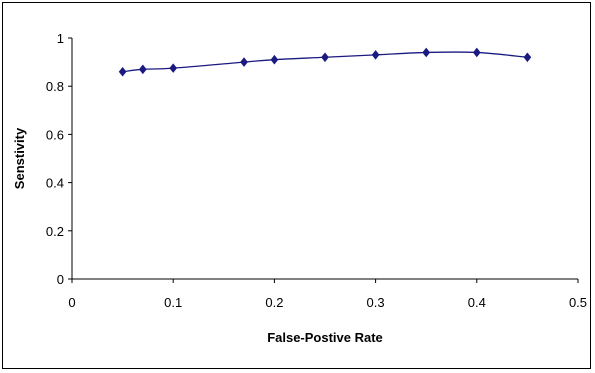 The image size is (595, 373). I want to click on x-tick-label: 0.3, so click(376, 302).